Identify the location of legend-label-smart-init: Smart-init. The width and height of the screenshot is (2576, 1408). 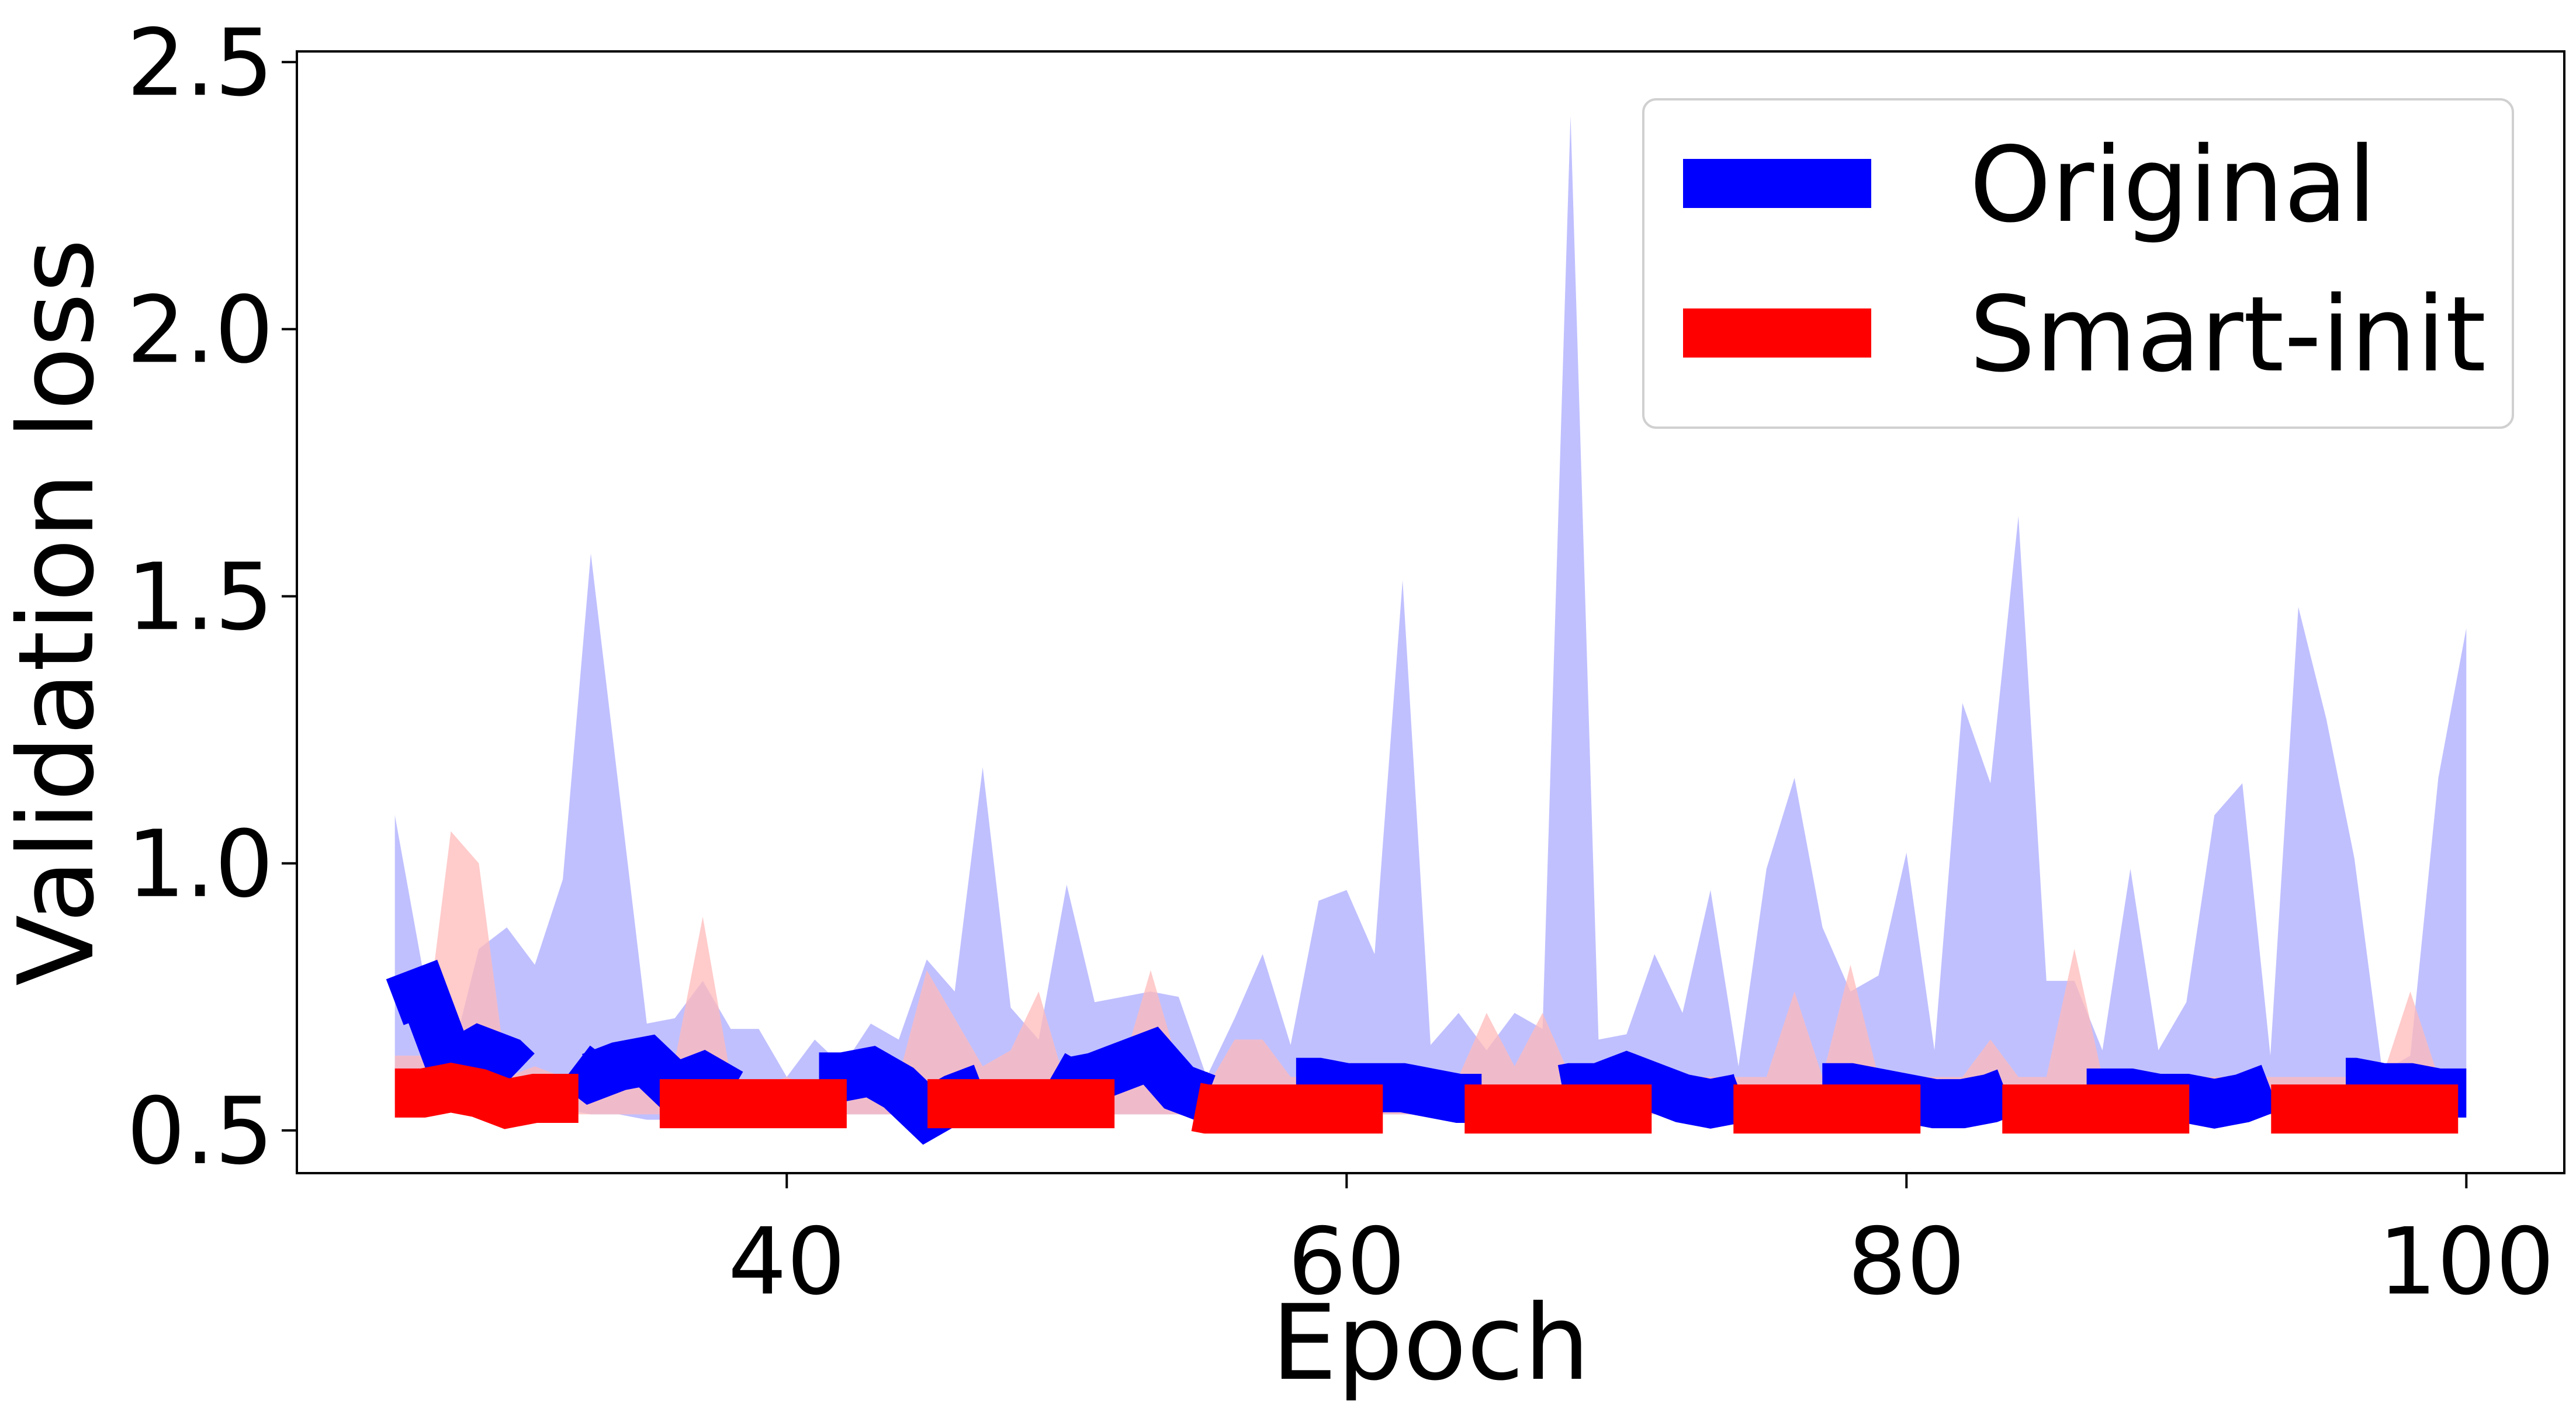
(2227, 334).